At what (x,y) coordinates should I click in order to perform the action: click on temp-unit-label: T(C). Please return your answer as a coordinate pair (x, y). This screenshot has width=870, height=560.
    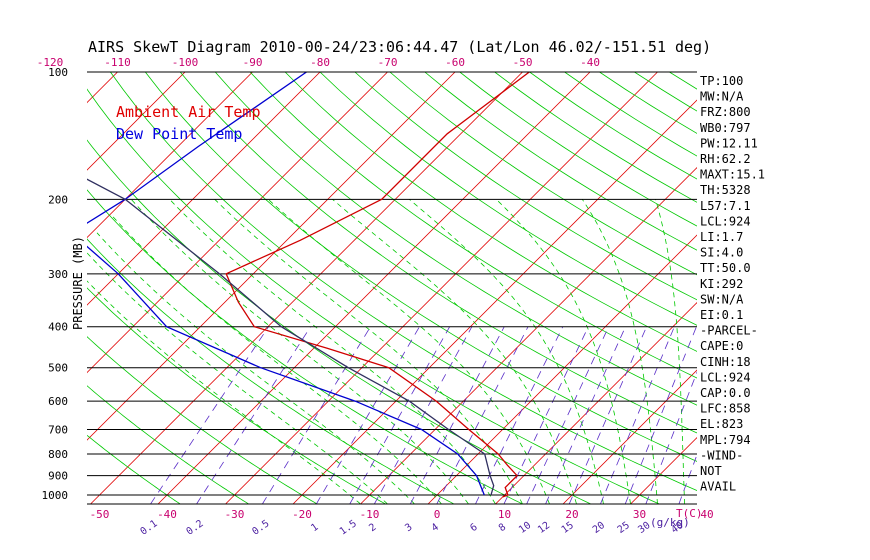
    Looking at the image, I should click on (689, 513).